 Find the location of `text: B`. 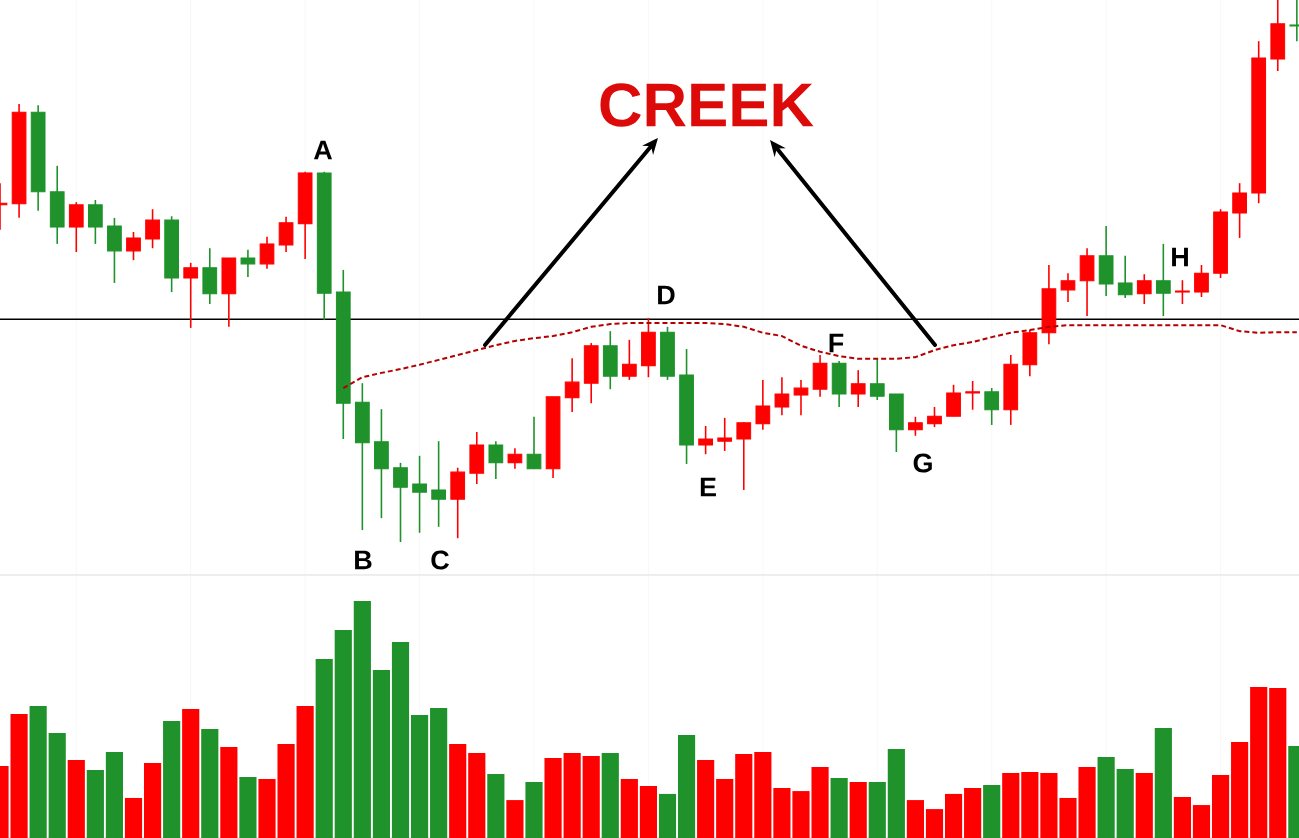

text: B is located at coordinates (363, 560).